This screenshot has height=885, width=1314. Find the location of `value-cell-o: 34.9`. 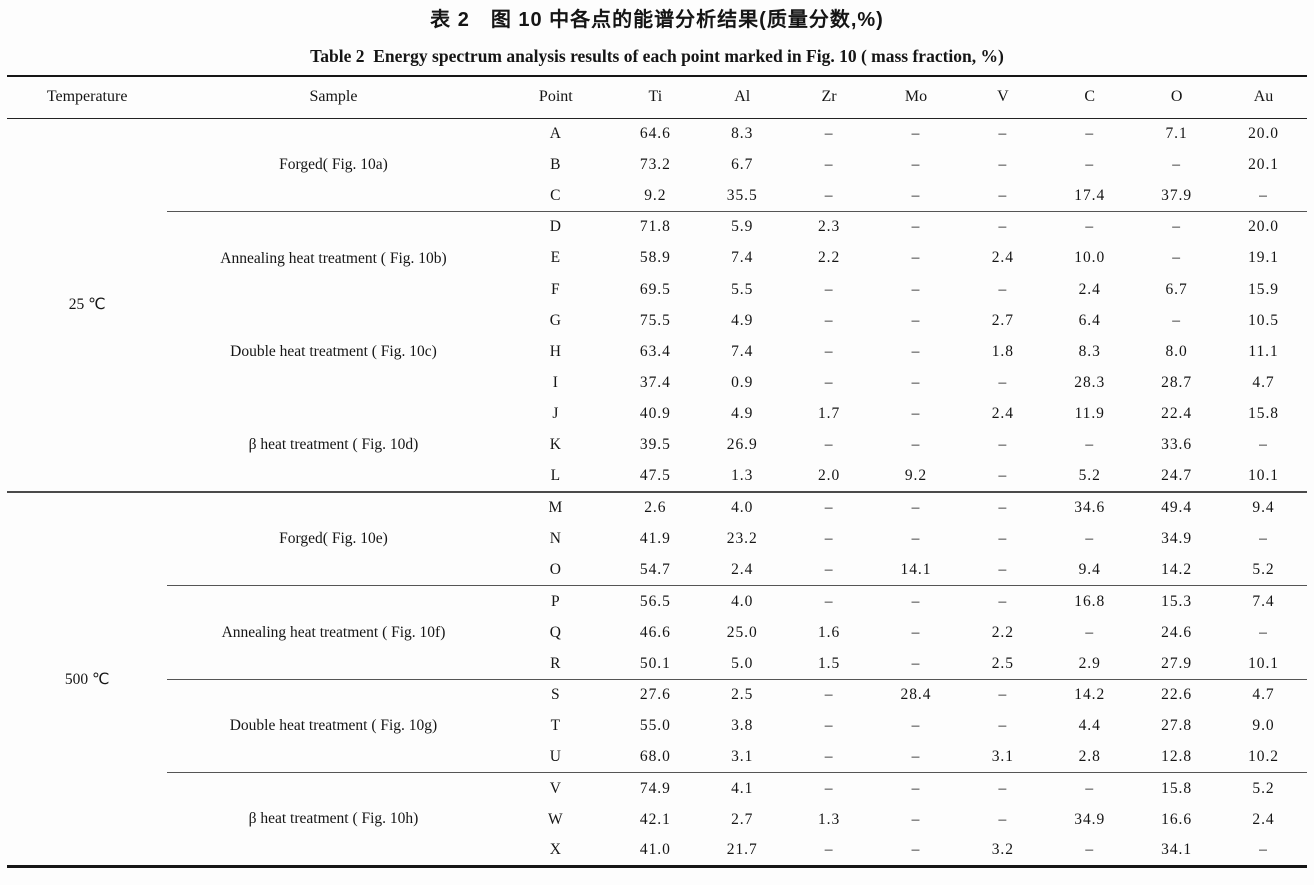

value-cell-o: 34.9 is located at coordinates (1177, 539).